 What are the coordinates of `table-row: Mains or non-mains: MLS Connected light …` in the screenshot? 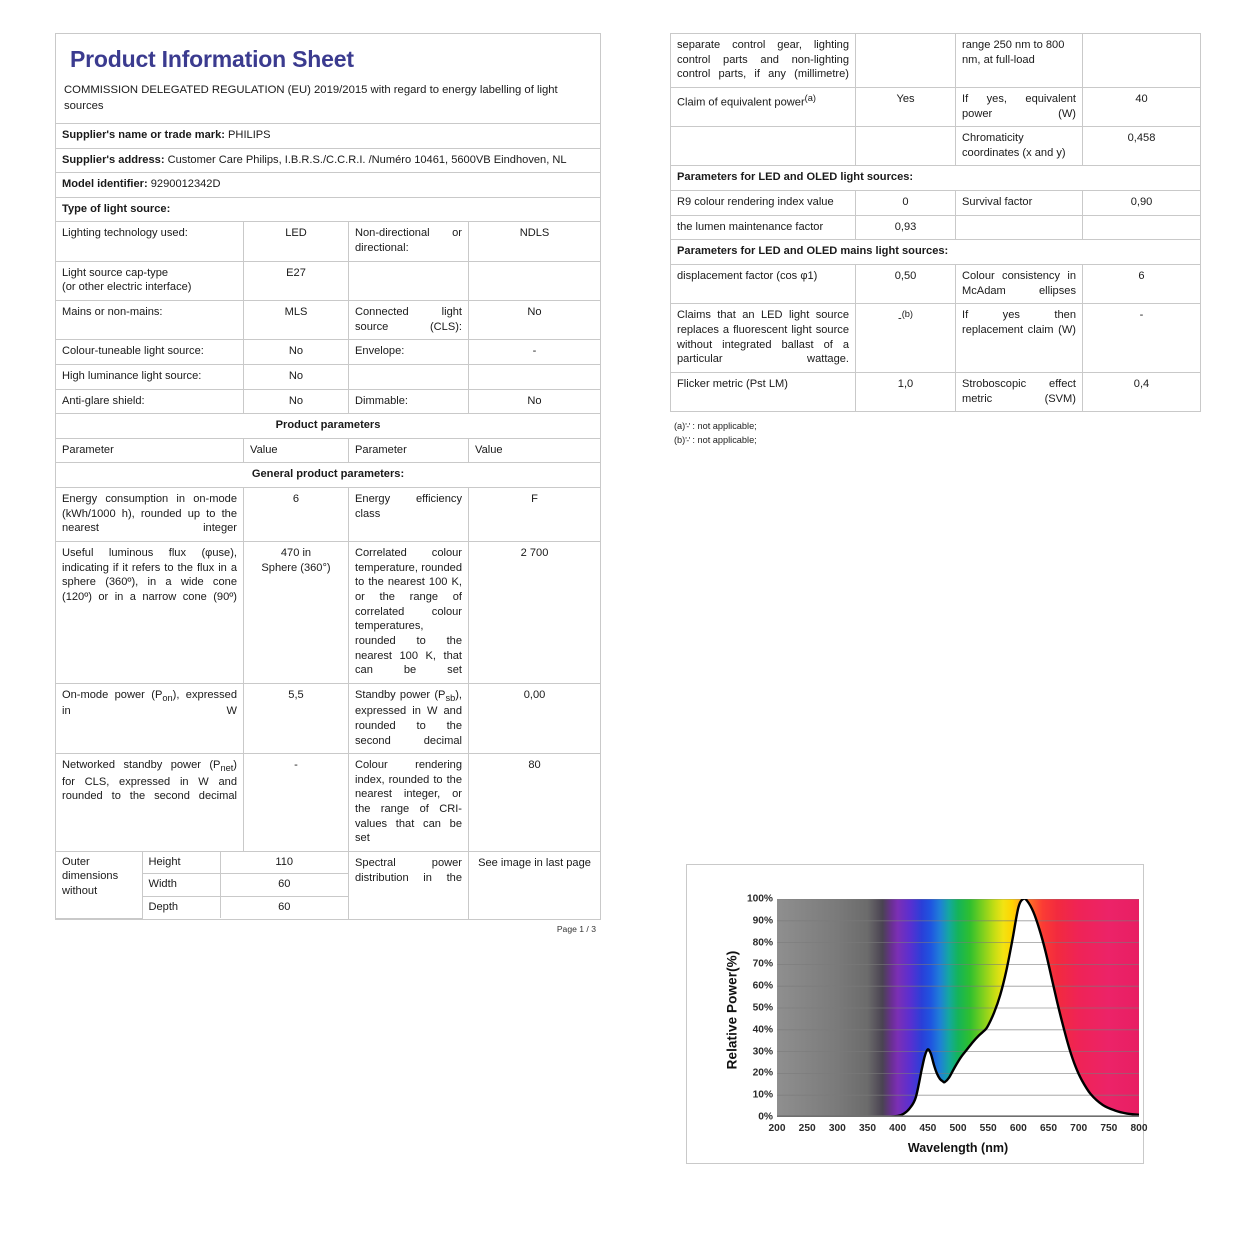 It's located at (328, 320).